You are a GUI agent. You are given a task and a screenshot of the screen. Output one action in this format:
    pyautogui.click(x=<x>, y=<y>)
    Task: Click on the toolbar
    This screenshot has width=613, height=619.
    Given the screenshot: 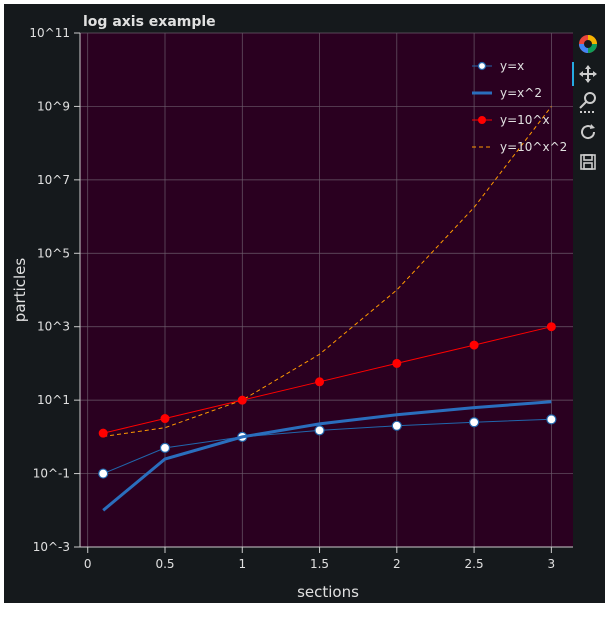 What is the action you would take?
    pyautogui.click(x=586, y=107)
    